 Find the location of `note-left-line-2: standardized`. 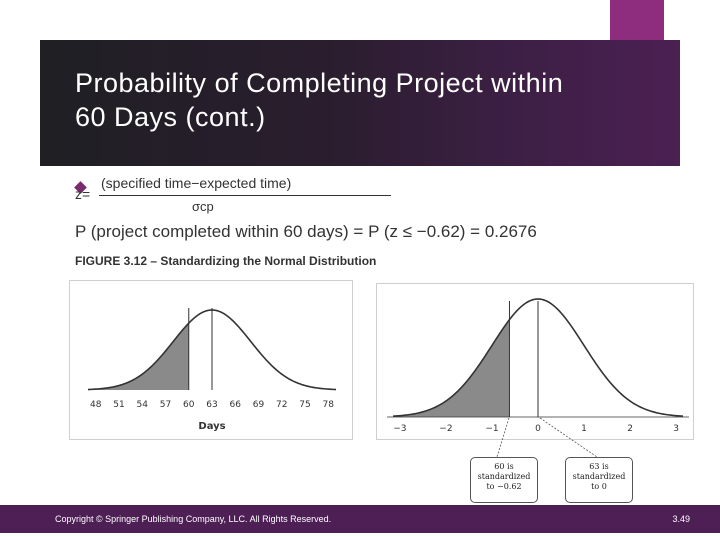

note-left-line-2: standardized is located at coordinates (504, 476).